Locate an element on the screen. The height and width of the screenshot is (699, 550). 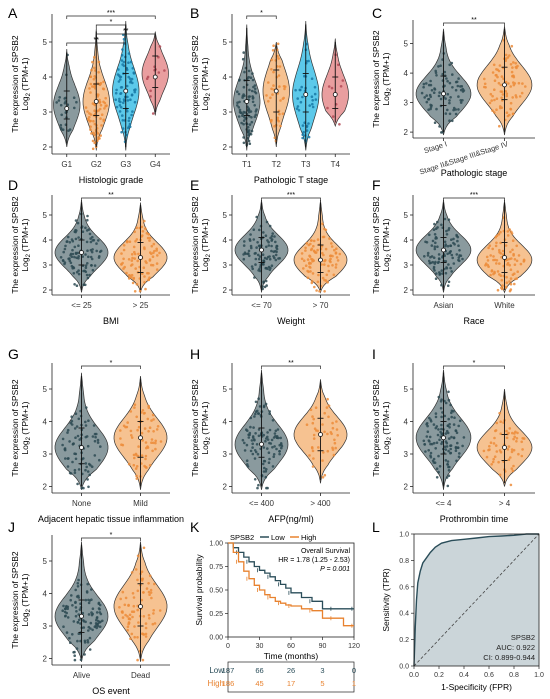
y-axis-label-line1: The expression of SPSB2 is located at coordinates (15, 84).